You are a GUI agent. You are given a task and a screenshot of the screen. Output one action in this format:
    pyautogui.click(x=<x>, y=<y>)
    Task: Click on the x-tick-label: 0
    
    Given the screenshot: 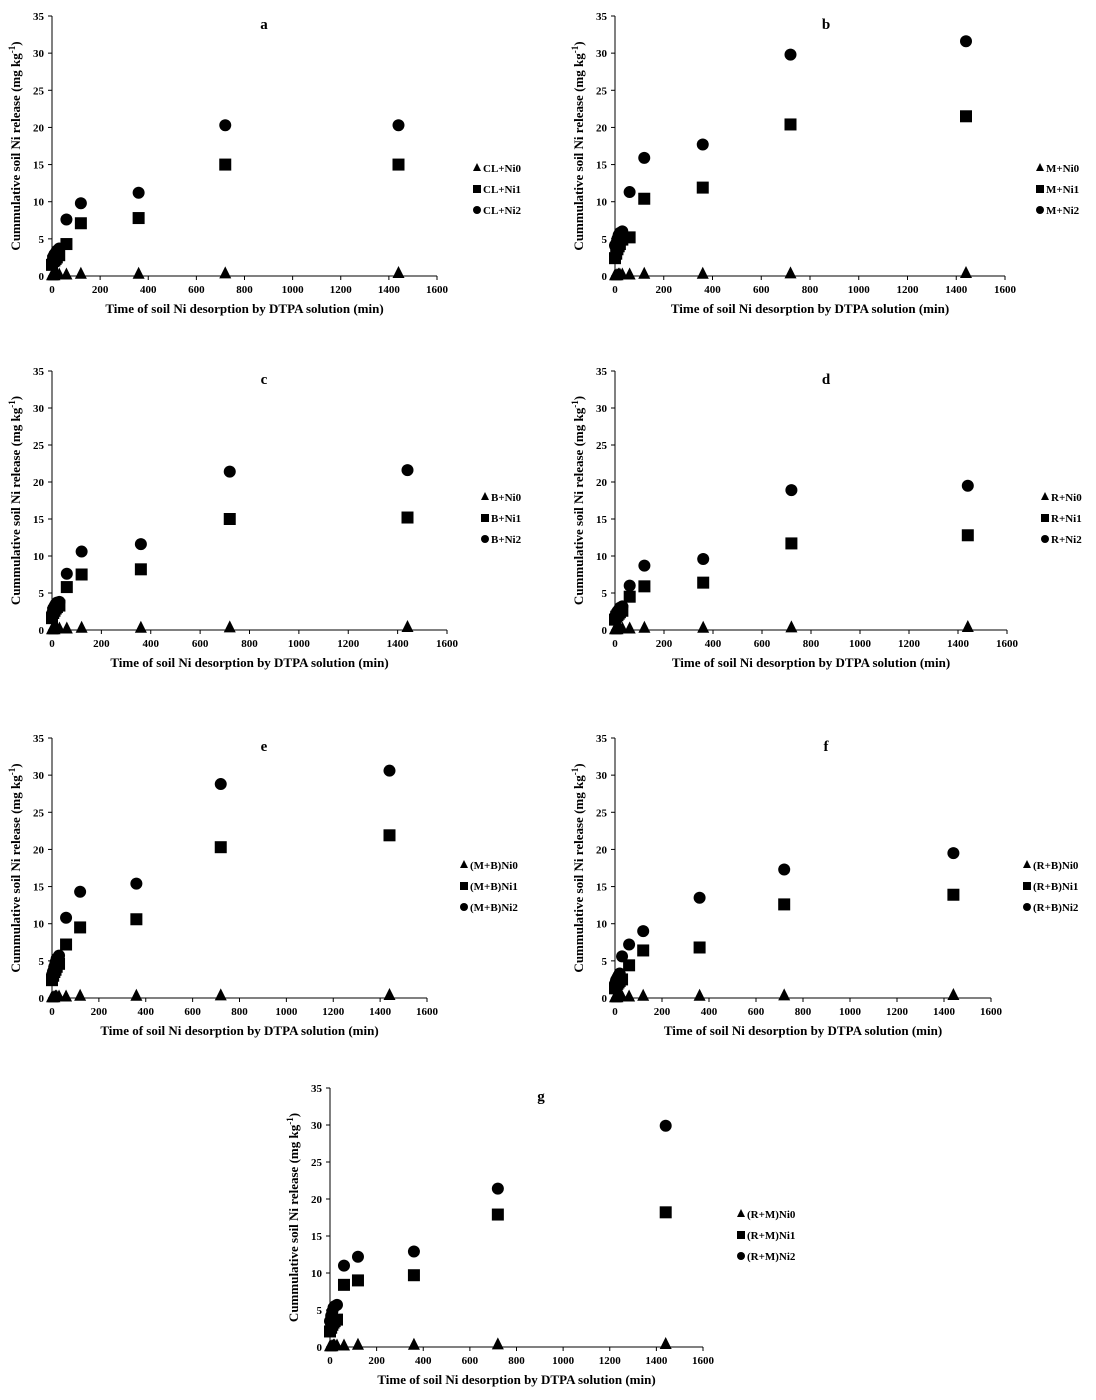 What is the action you would take?
    pyautogui.click(x=52, y=1012)
    